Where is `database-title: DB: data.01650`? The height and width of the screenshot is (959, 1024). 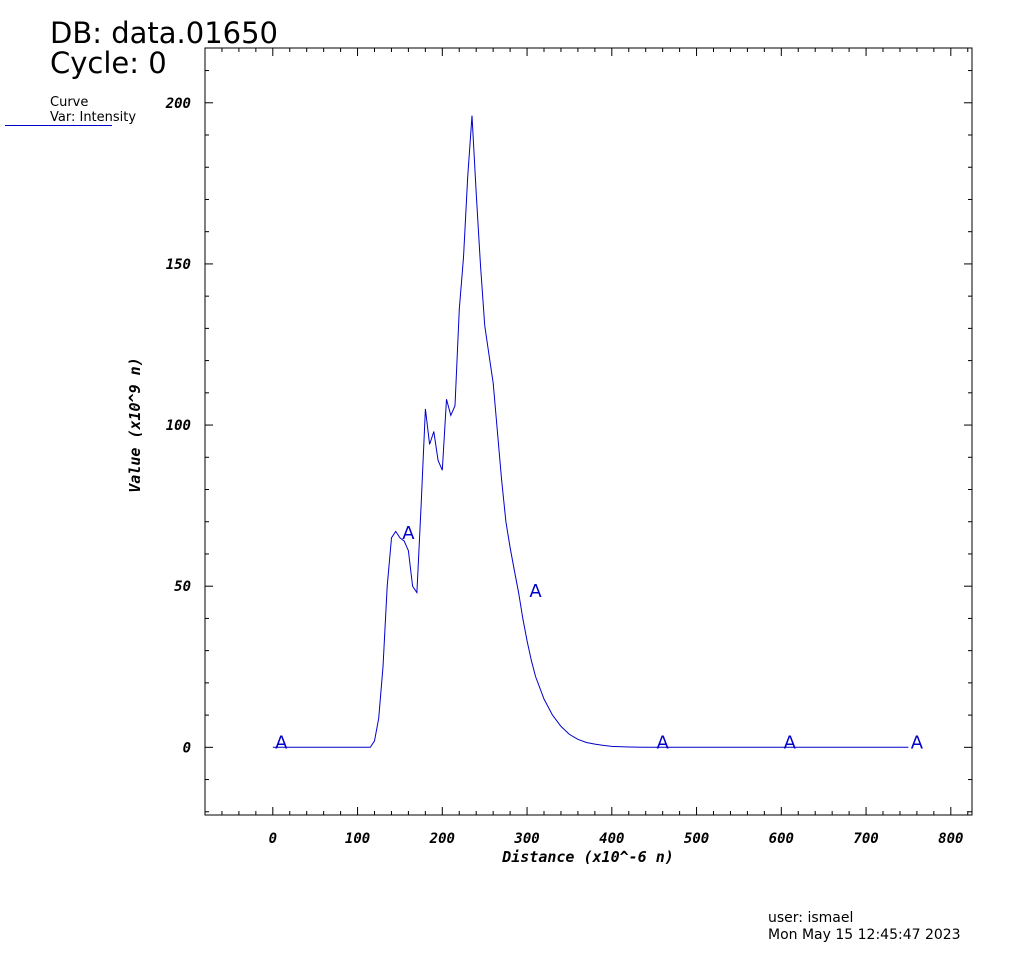 database-title: DB: data.01650 is located at coordinates (164, 33).